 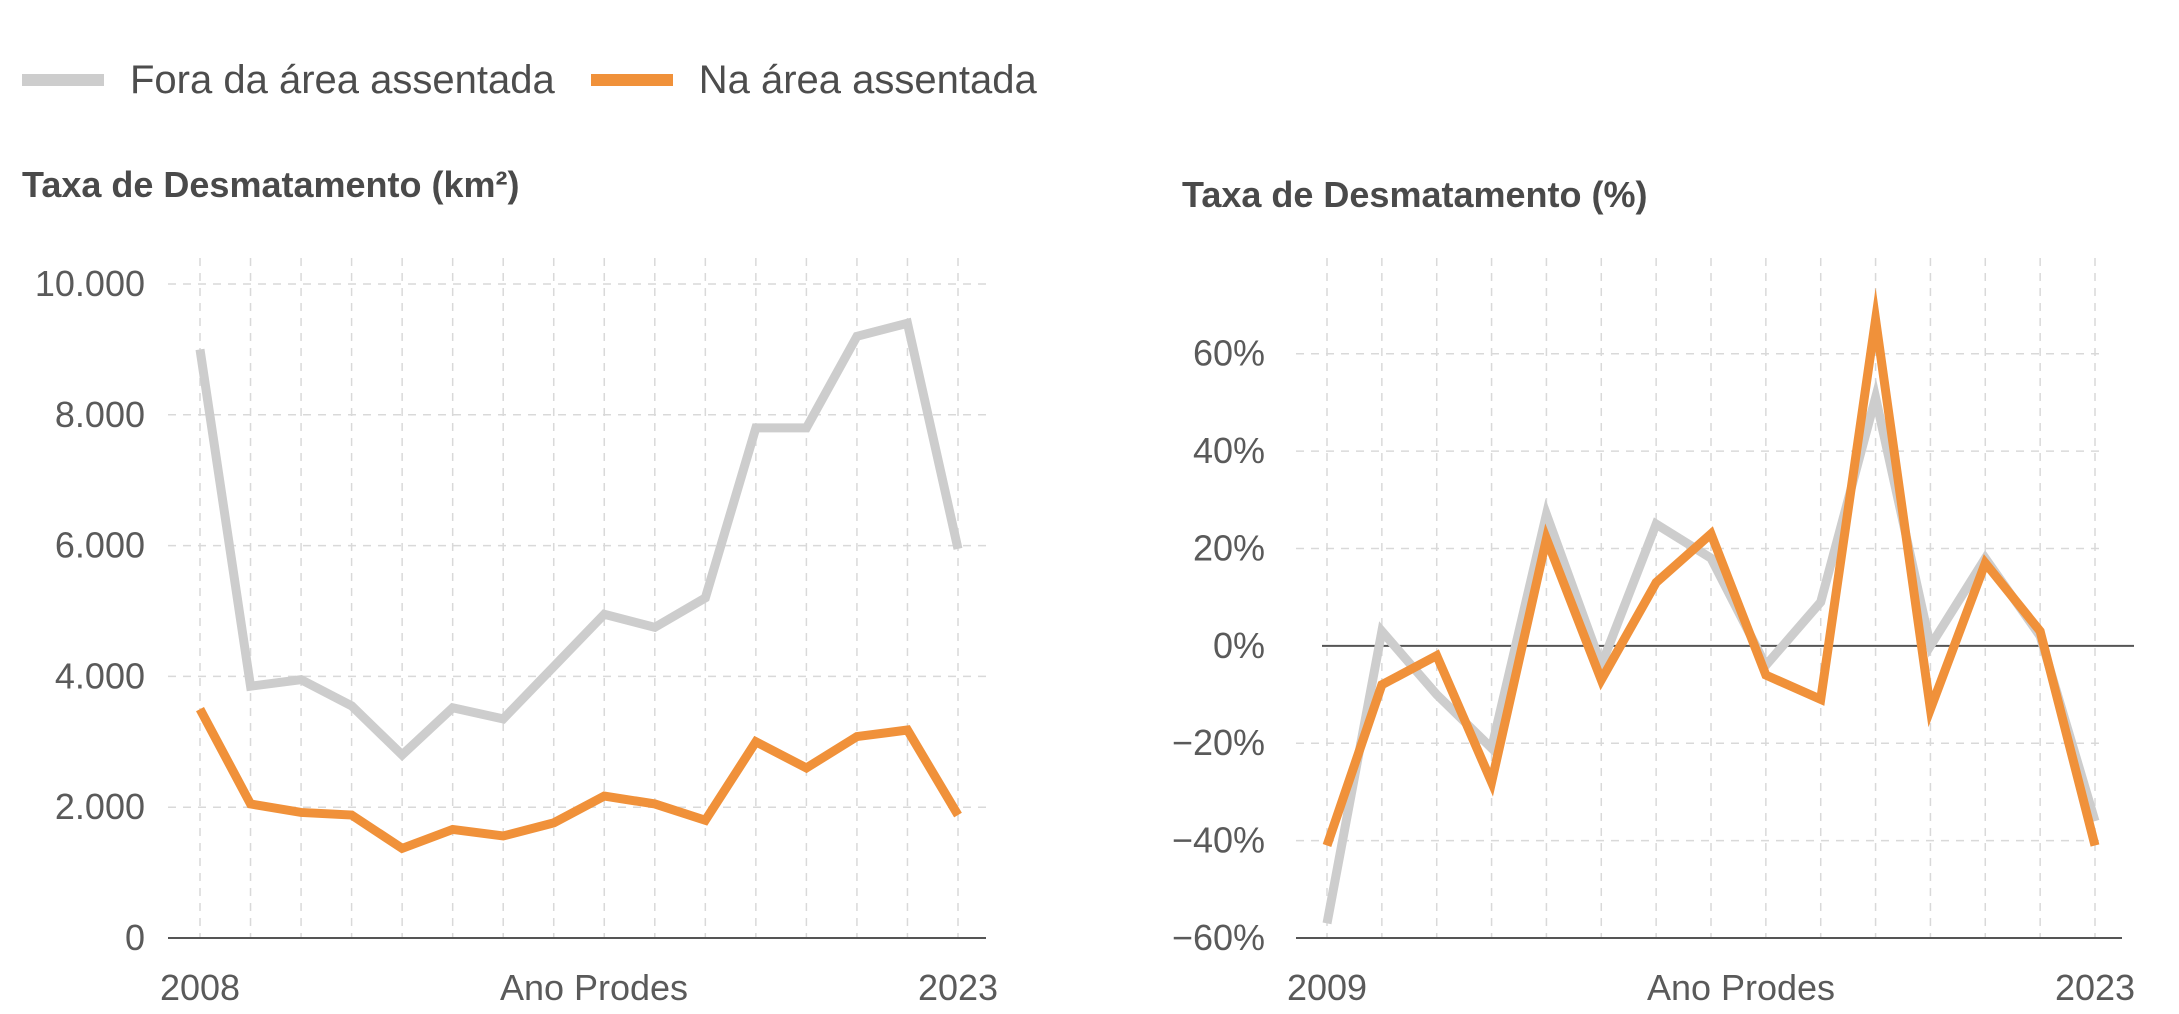 I want to click on x-axis-label-km2: Ano Prodes, so click(x=594, y=987).